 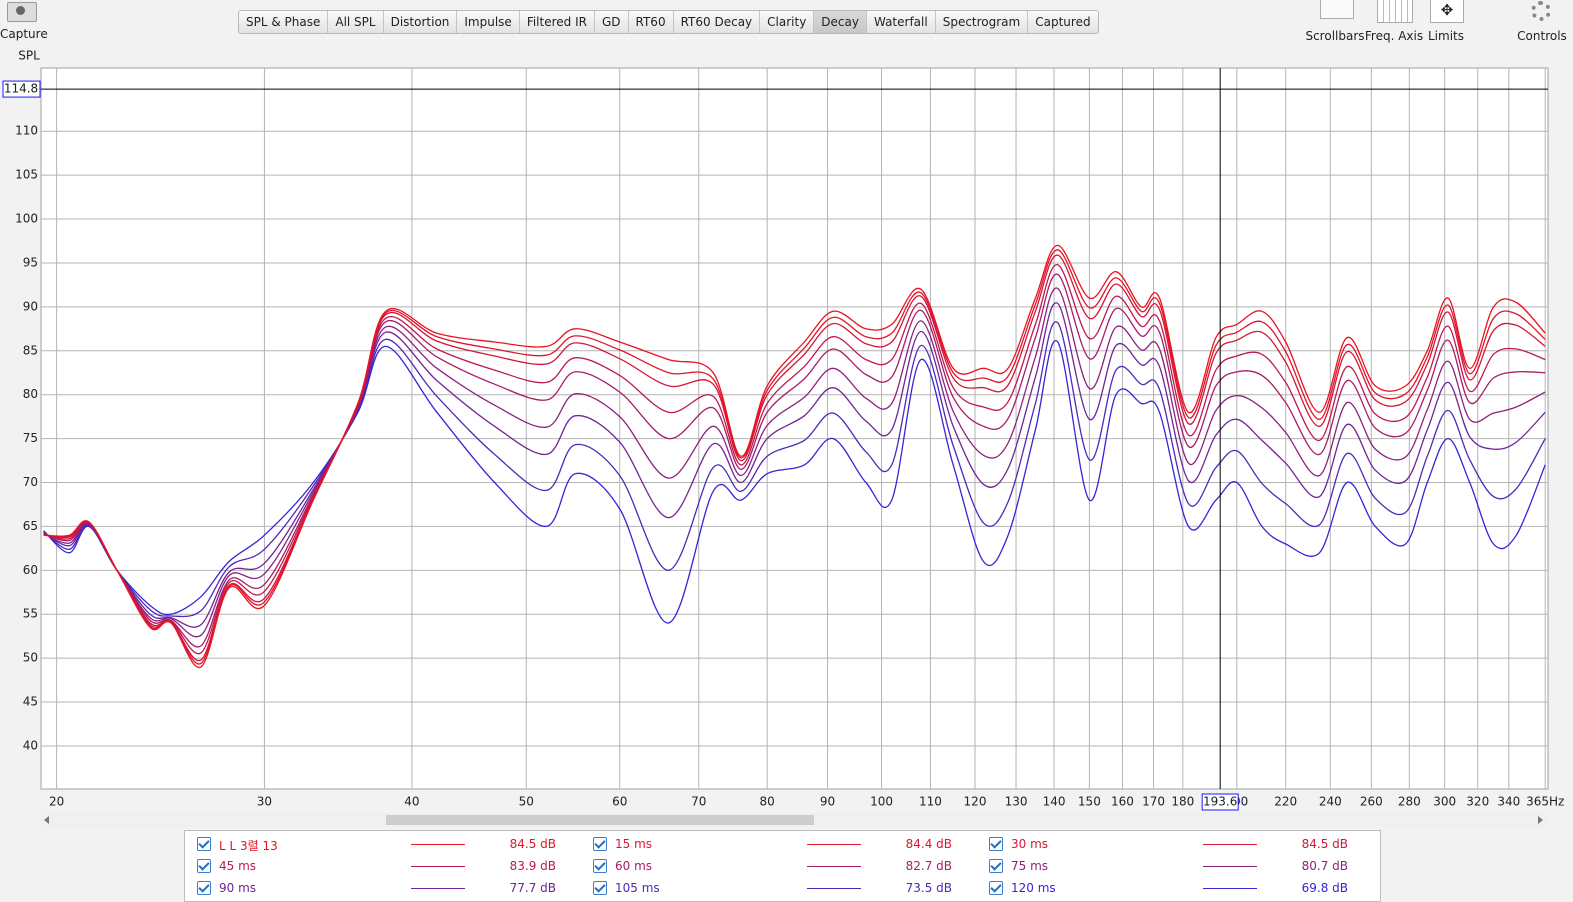 I want to click on legend-item: 45 ms 83.9 dB, so click(x=386, y=866).